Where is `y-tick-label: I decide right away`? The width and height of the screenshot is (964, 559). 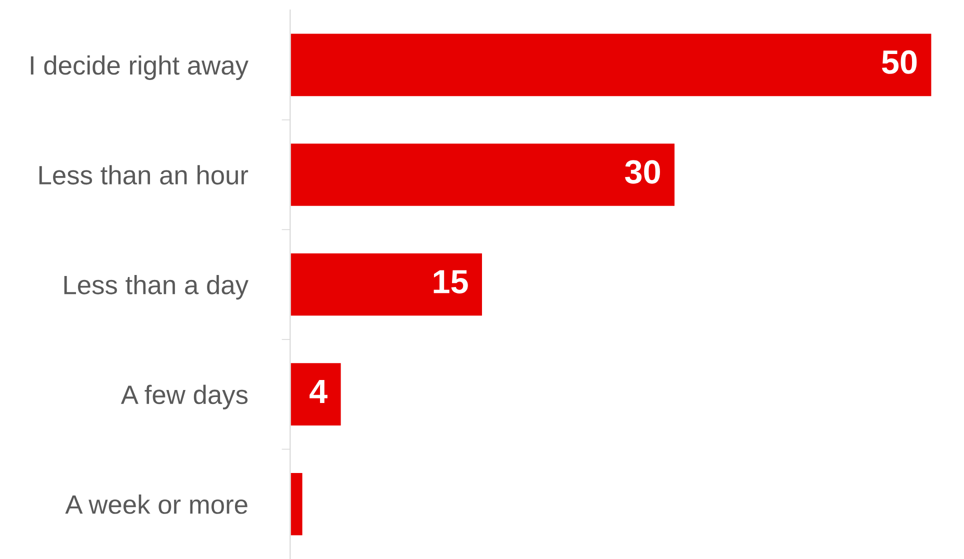
y-tick-label: I decide right away is located at coordinates (139, 67).